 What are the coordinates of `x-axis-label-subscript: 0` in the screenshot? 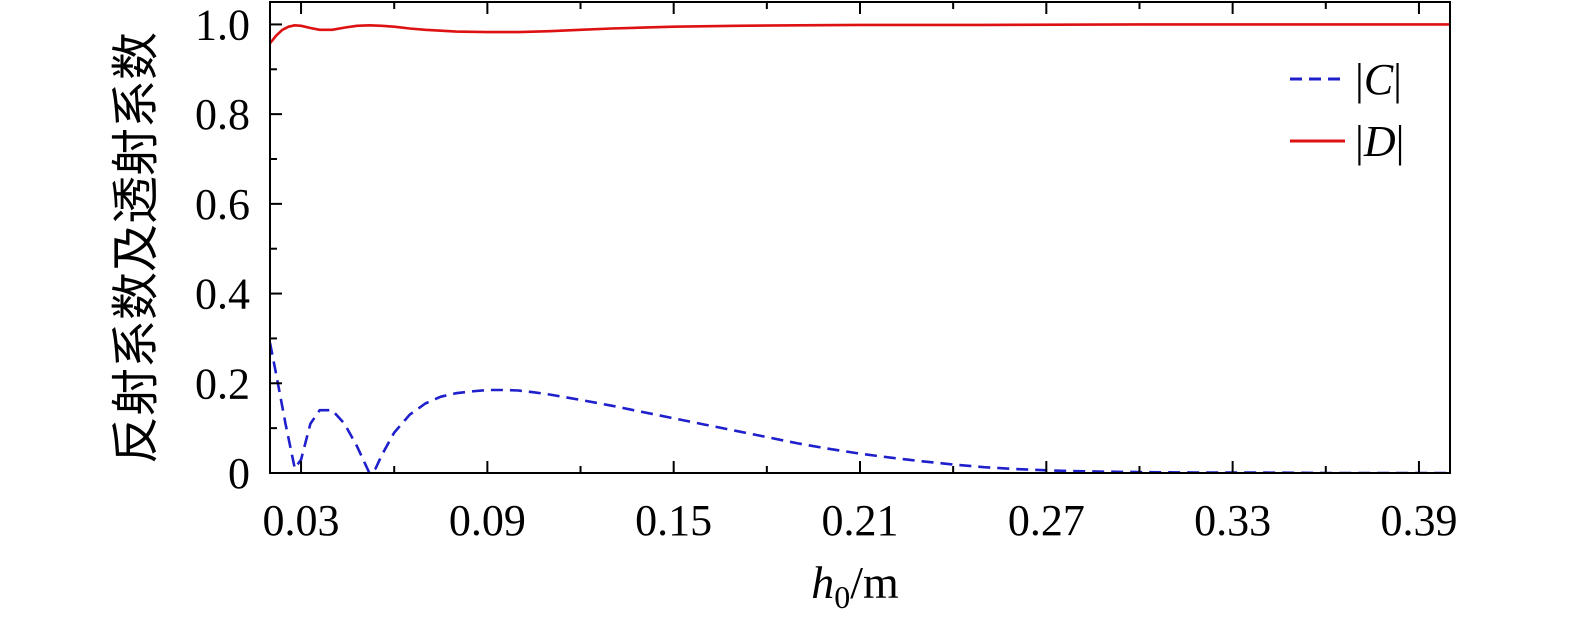 It's located at (842, 597).